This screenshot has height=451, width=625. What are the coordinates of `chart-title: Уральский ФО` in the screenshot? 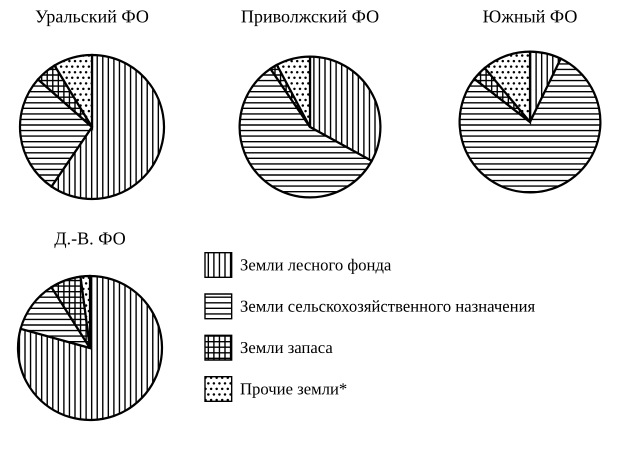 It's located at (92, 18).